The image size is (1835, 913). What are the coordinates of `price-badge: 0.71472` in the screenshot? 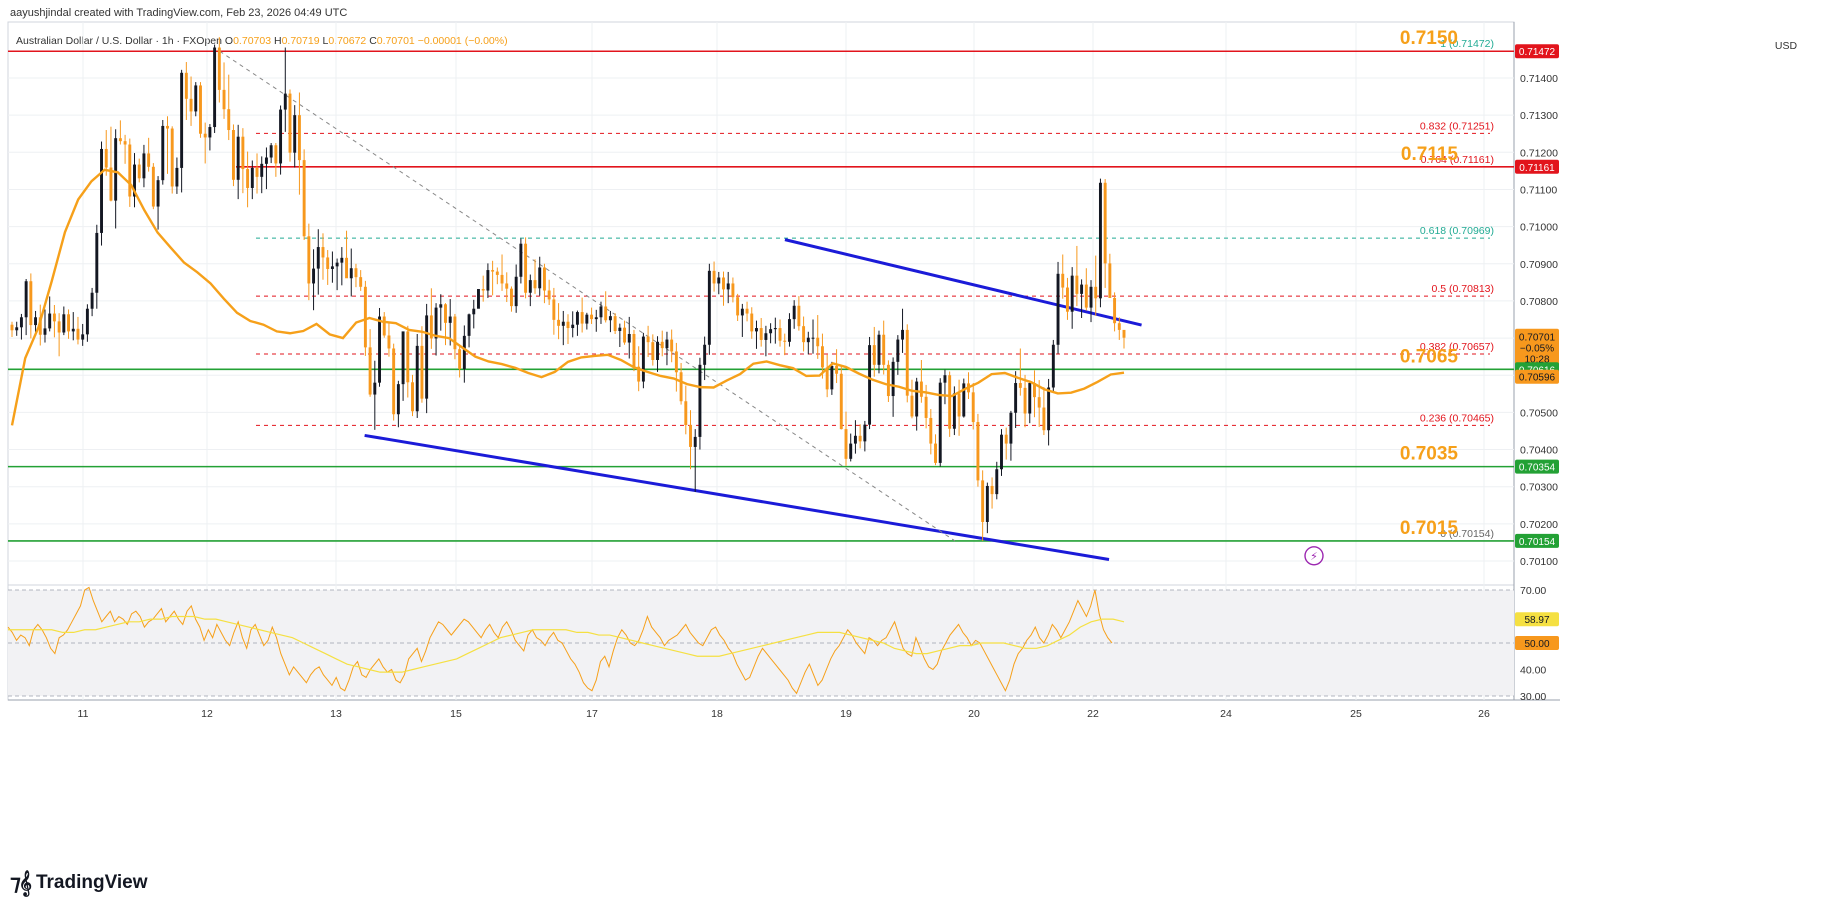 It's located at (1537, 51).